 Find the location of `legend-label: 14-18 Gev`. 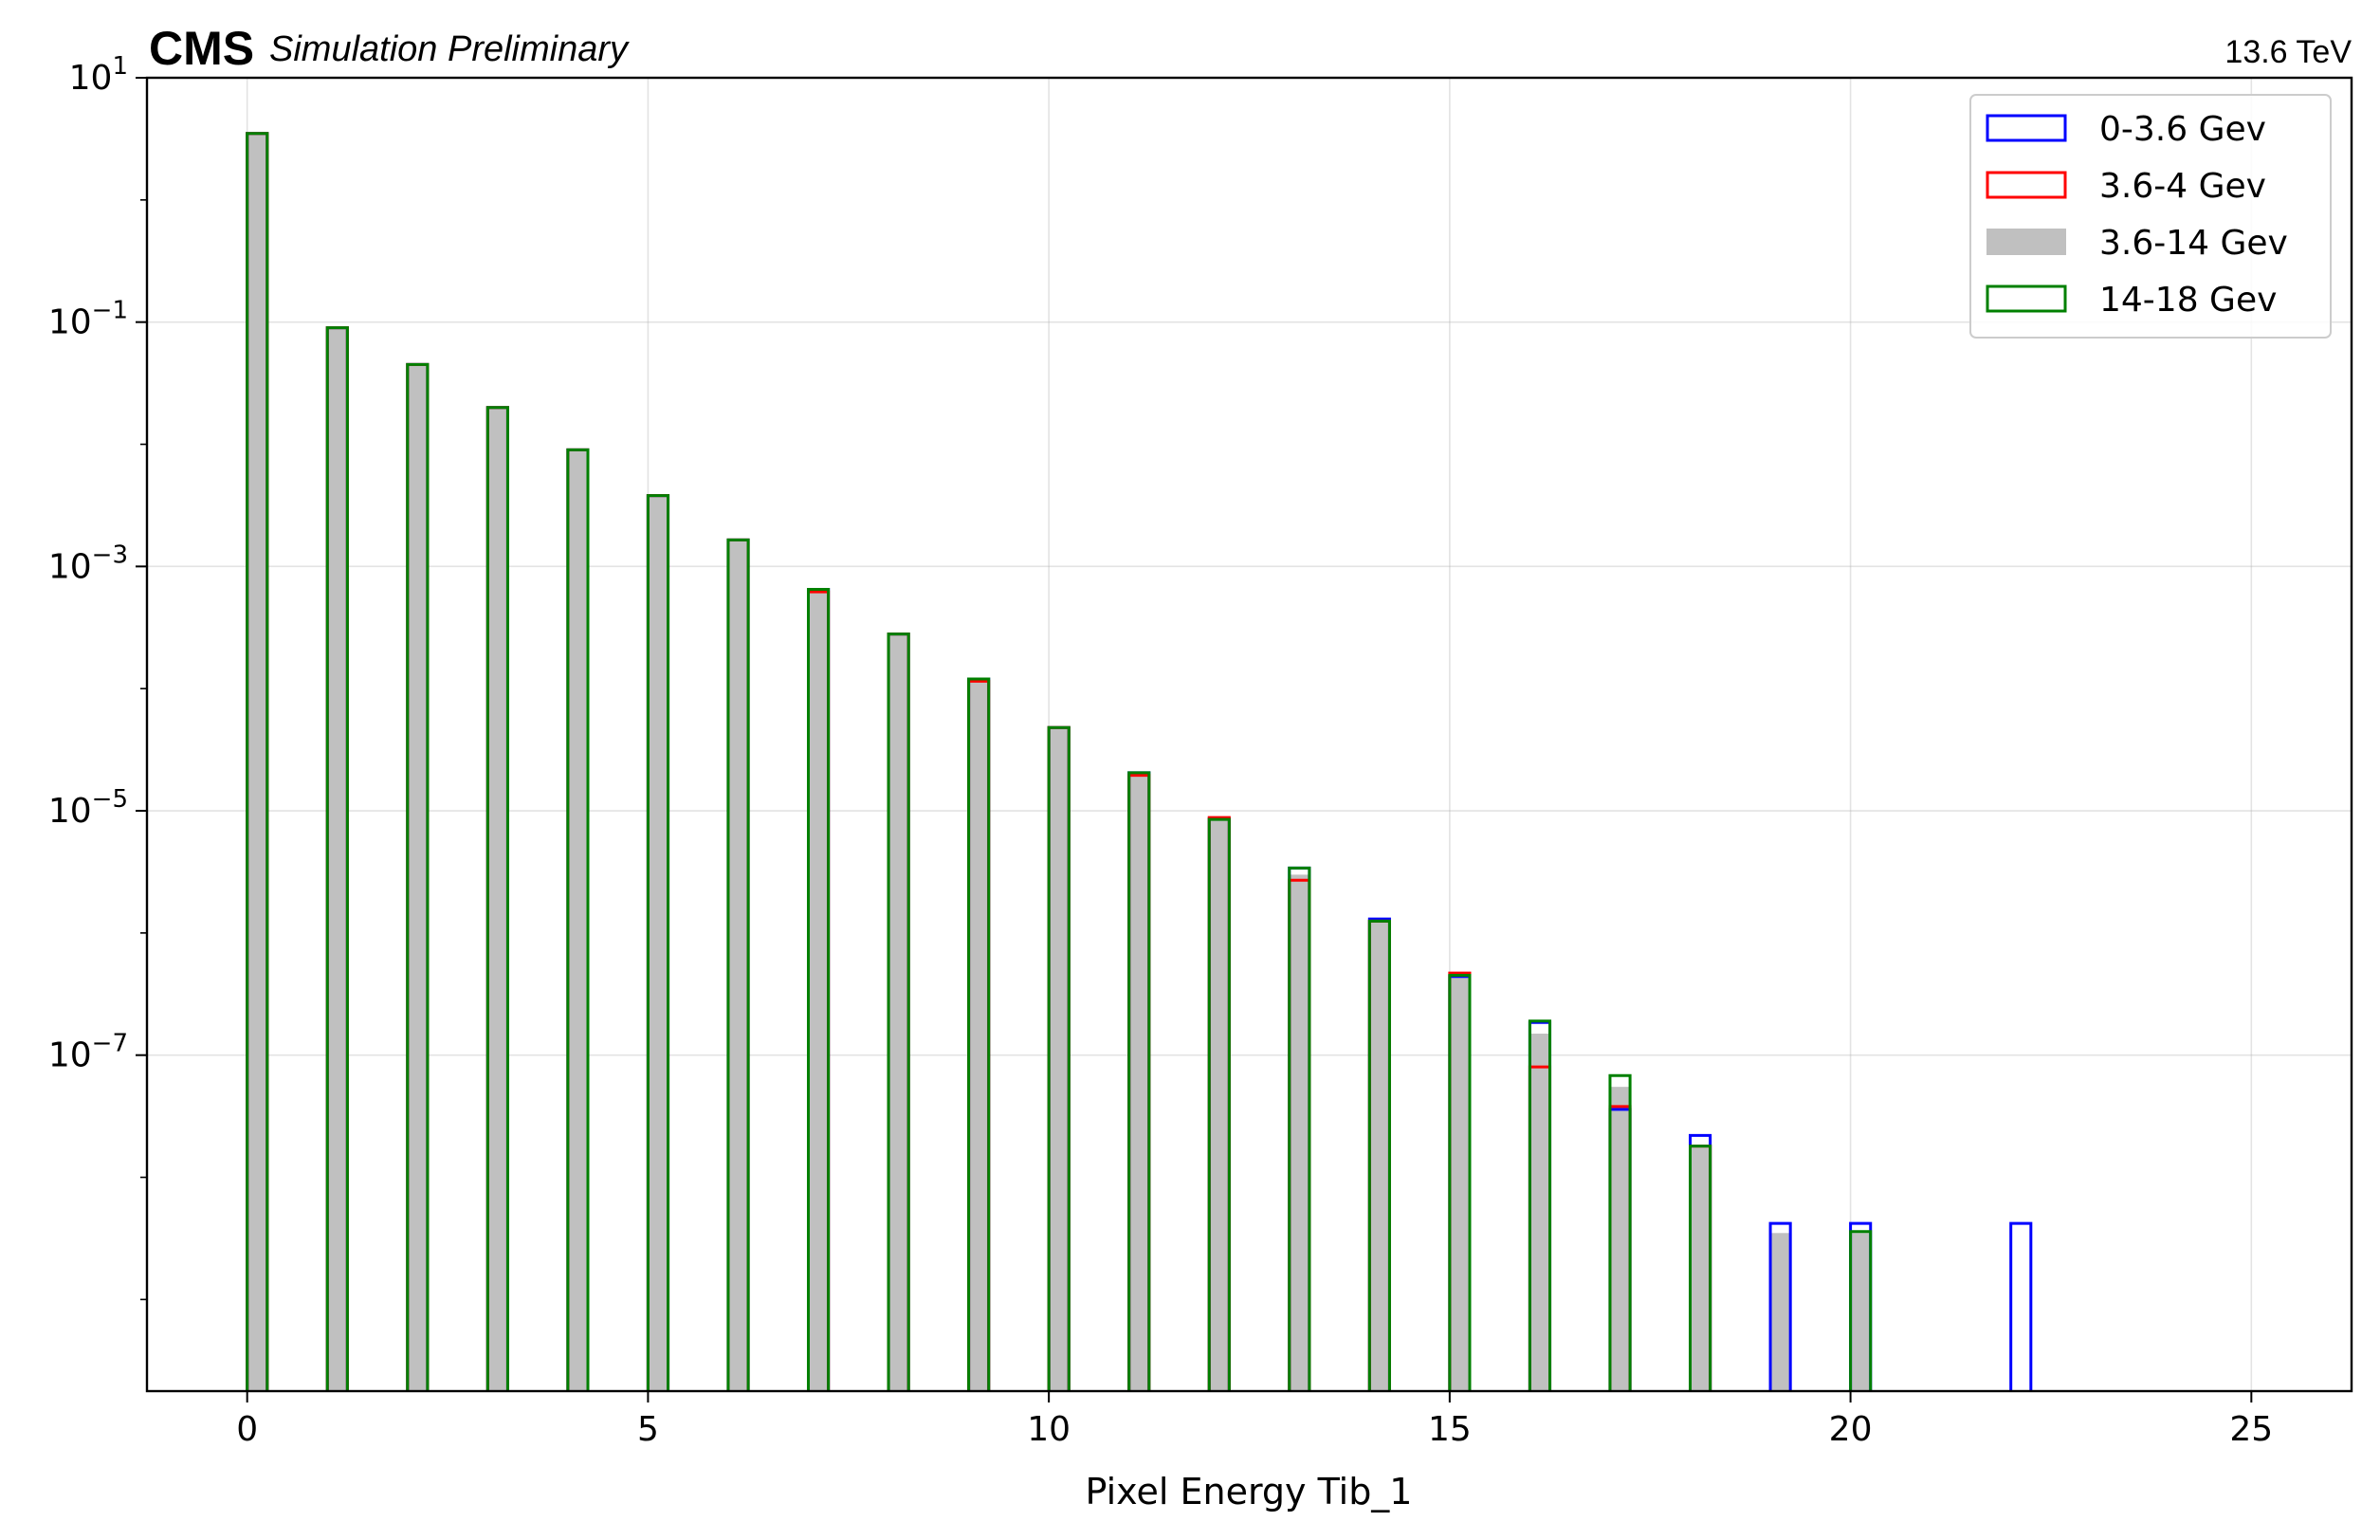

legend-label: 14-18 Gev is located at coordinates (2188, 300).